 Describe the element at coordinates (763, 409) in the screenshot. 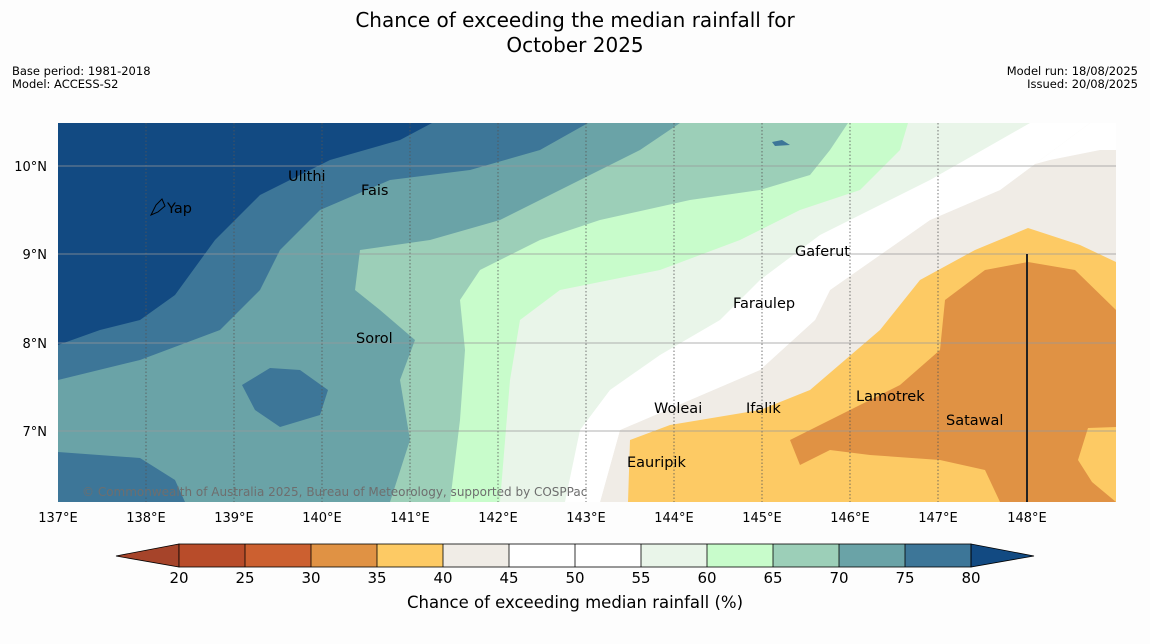

I see `place-label-ifalik: Ifalik` at that location.